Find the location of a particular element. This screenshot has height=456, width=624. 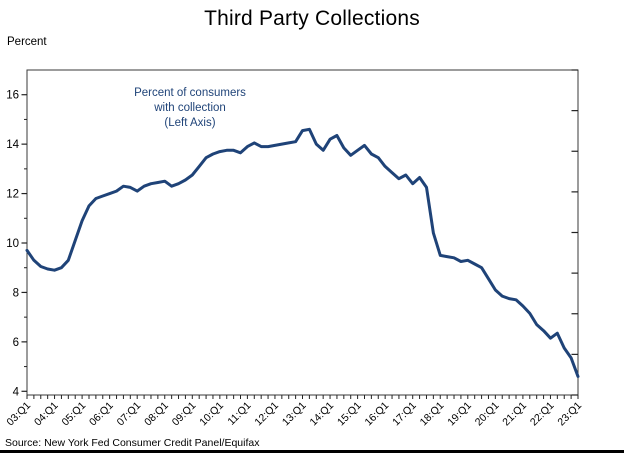

y-axis-tick-label: 6 is located at coordinates (16, 343).